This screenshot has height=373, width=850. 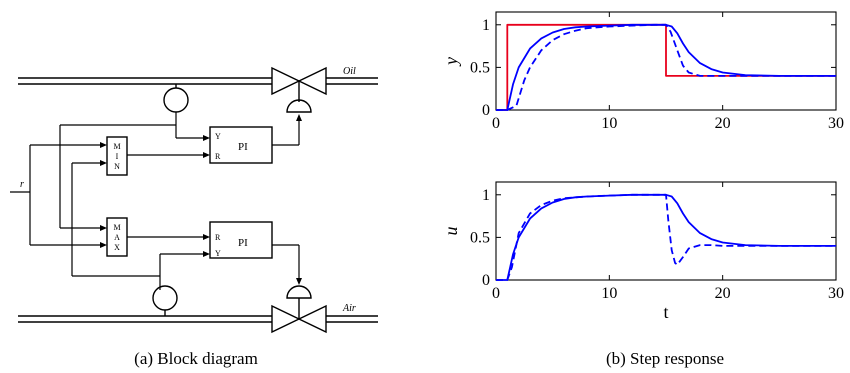 I want to click on pi-controller-bottom, so click(x=241, y=240).